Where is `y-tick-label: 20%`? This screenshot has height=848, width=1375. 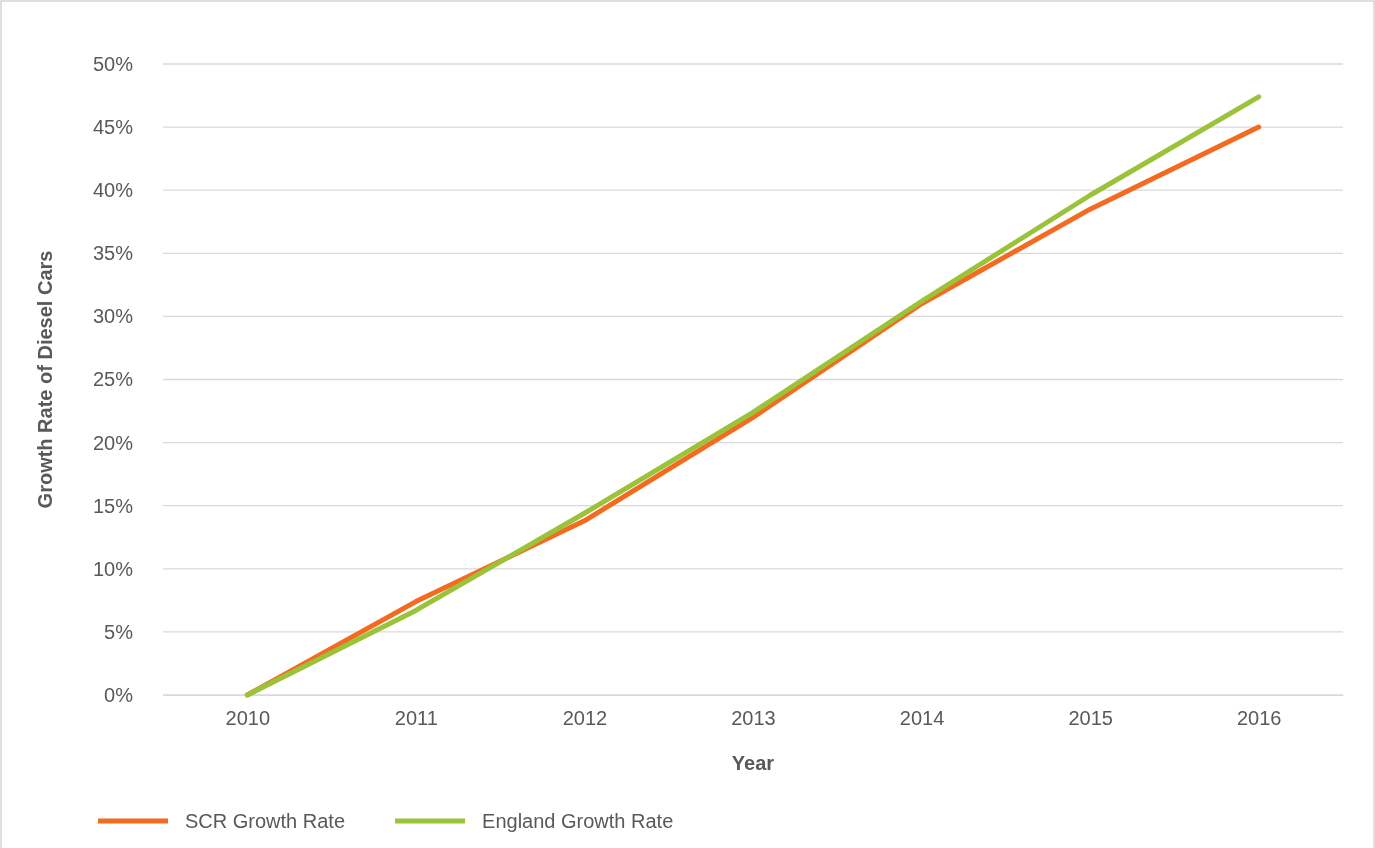
y-tick-label: 20% is located at coordinates (113, 442).